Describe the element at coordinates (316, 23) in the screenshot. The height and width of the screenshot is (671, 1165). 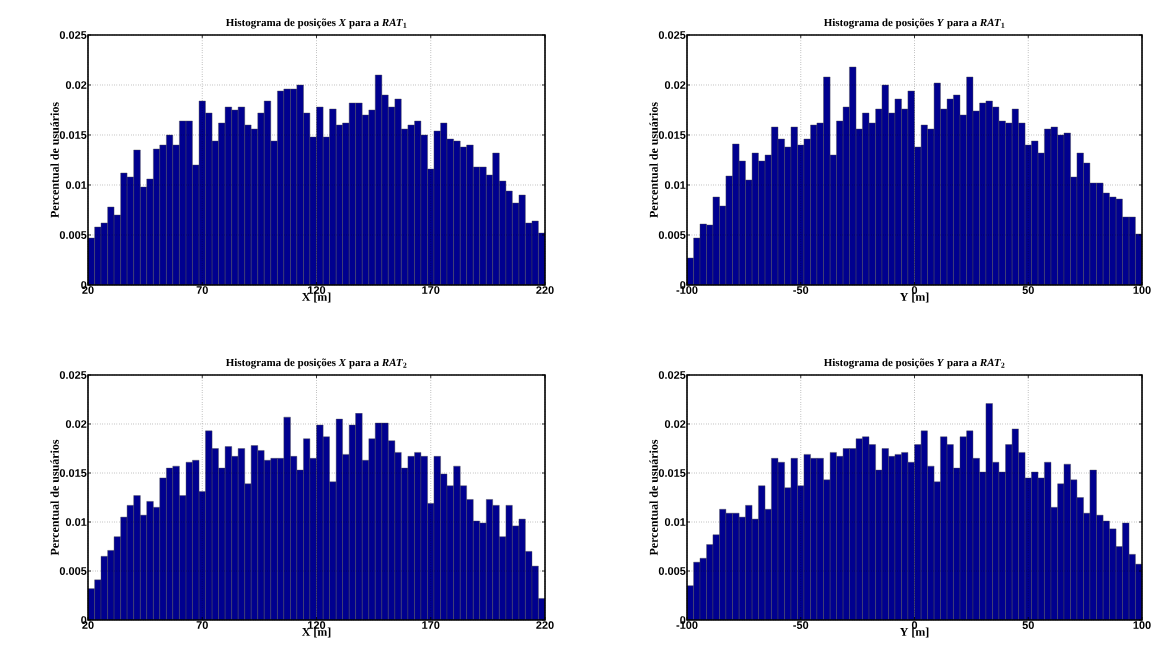
I see `chart-title: Histograma de posições X para a RAT$_{1}$` at that location.